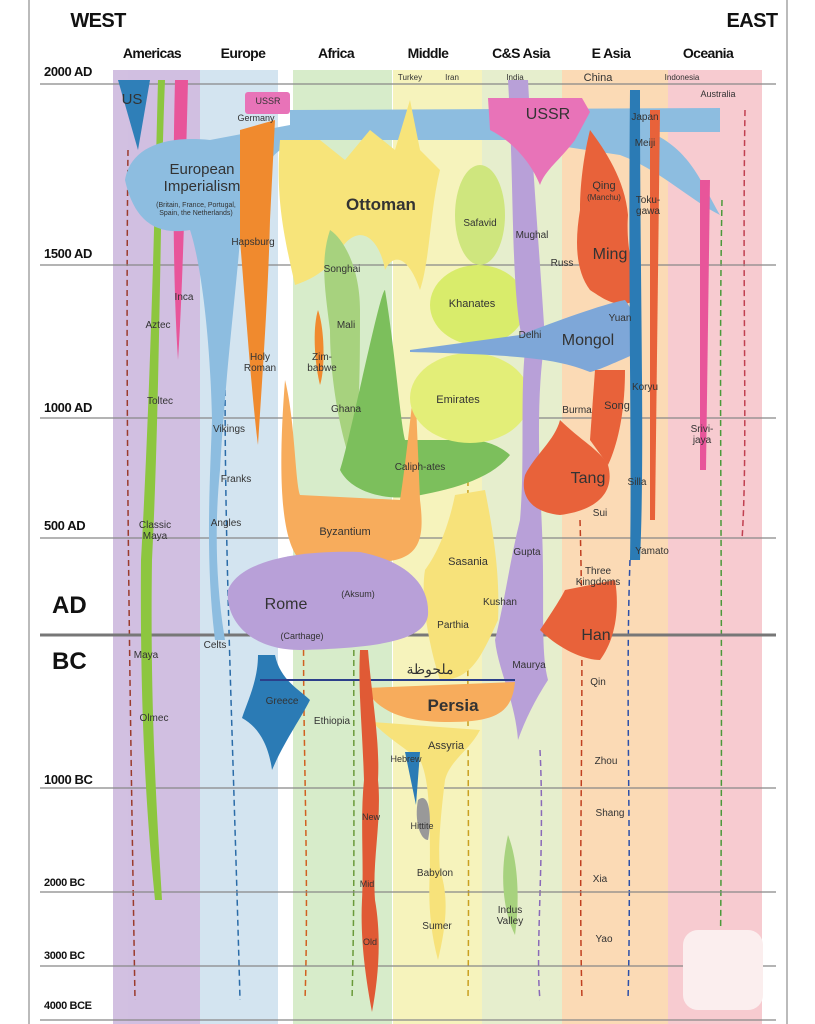  What do you see at coordinates (708, 53) in the screenshot?
I see `column-header: Oceania` at bounding box center [708, 53].